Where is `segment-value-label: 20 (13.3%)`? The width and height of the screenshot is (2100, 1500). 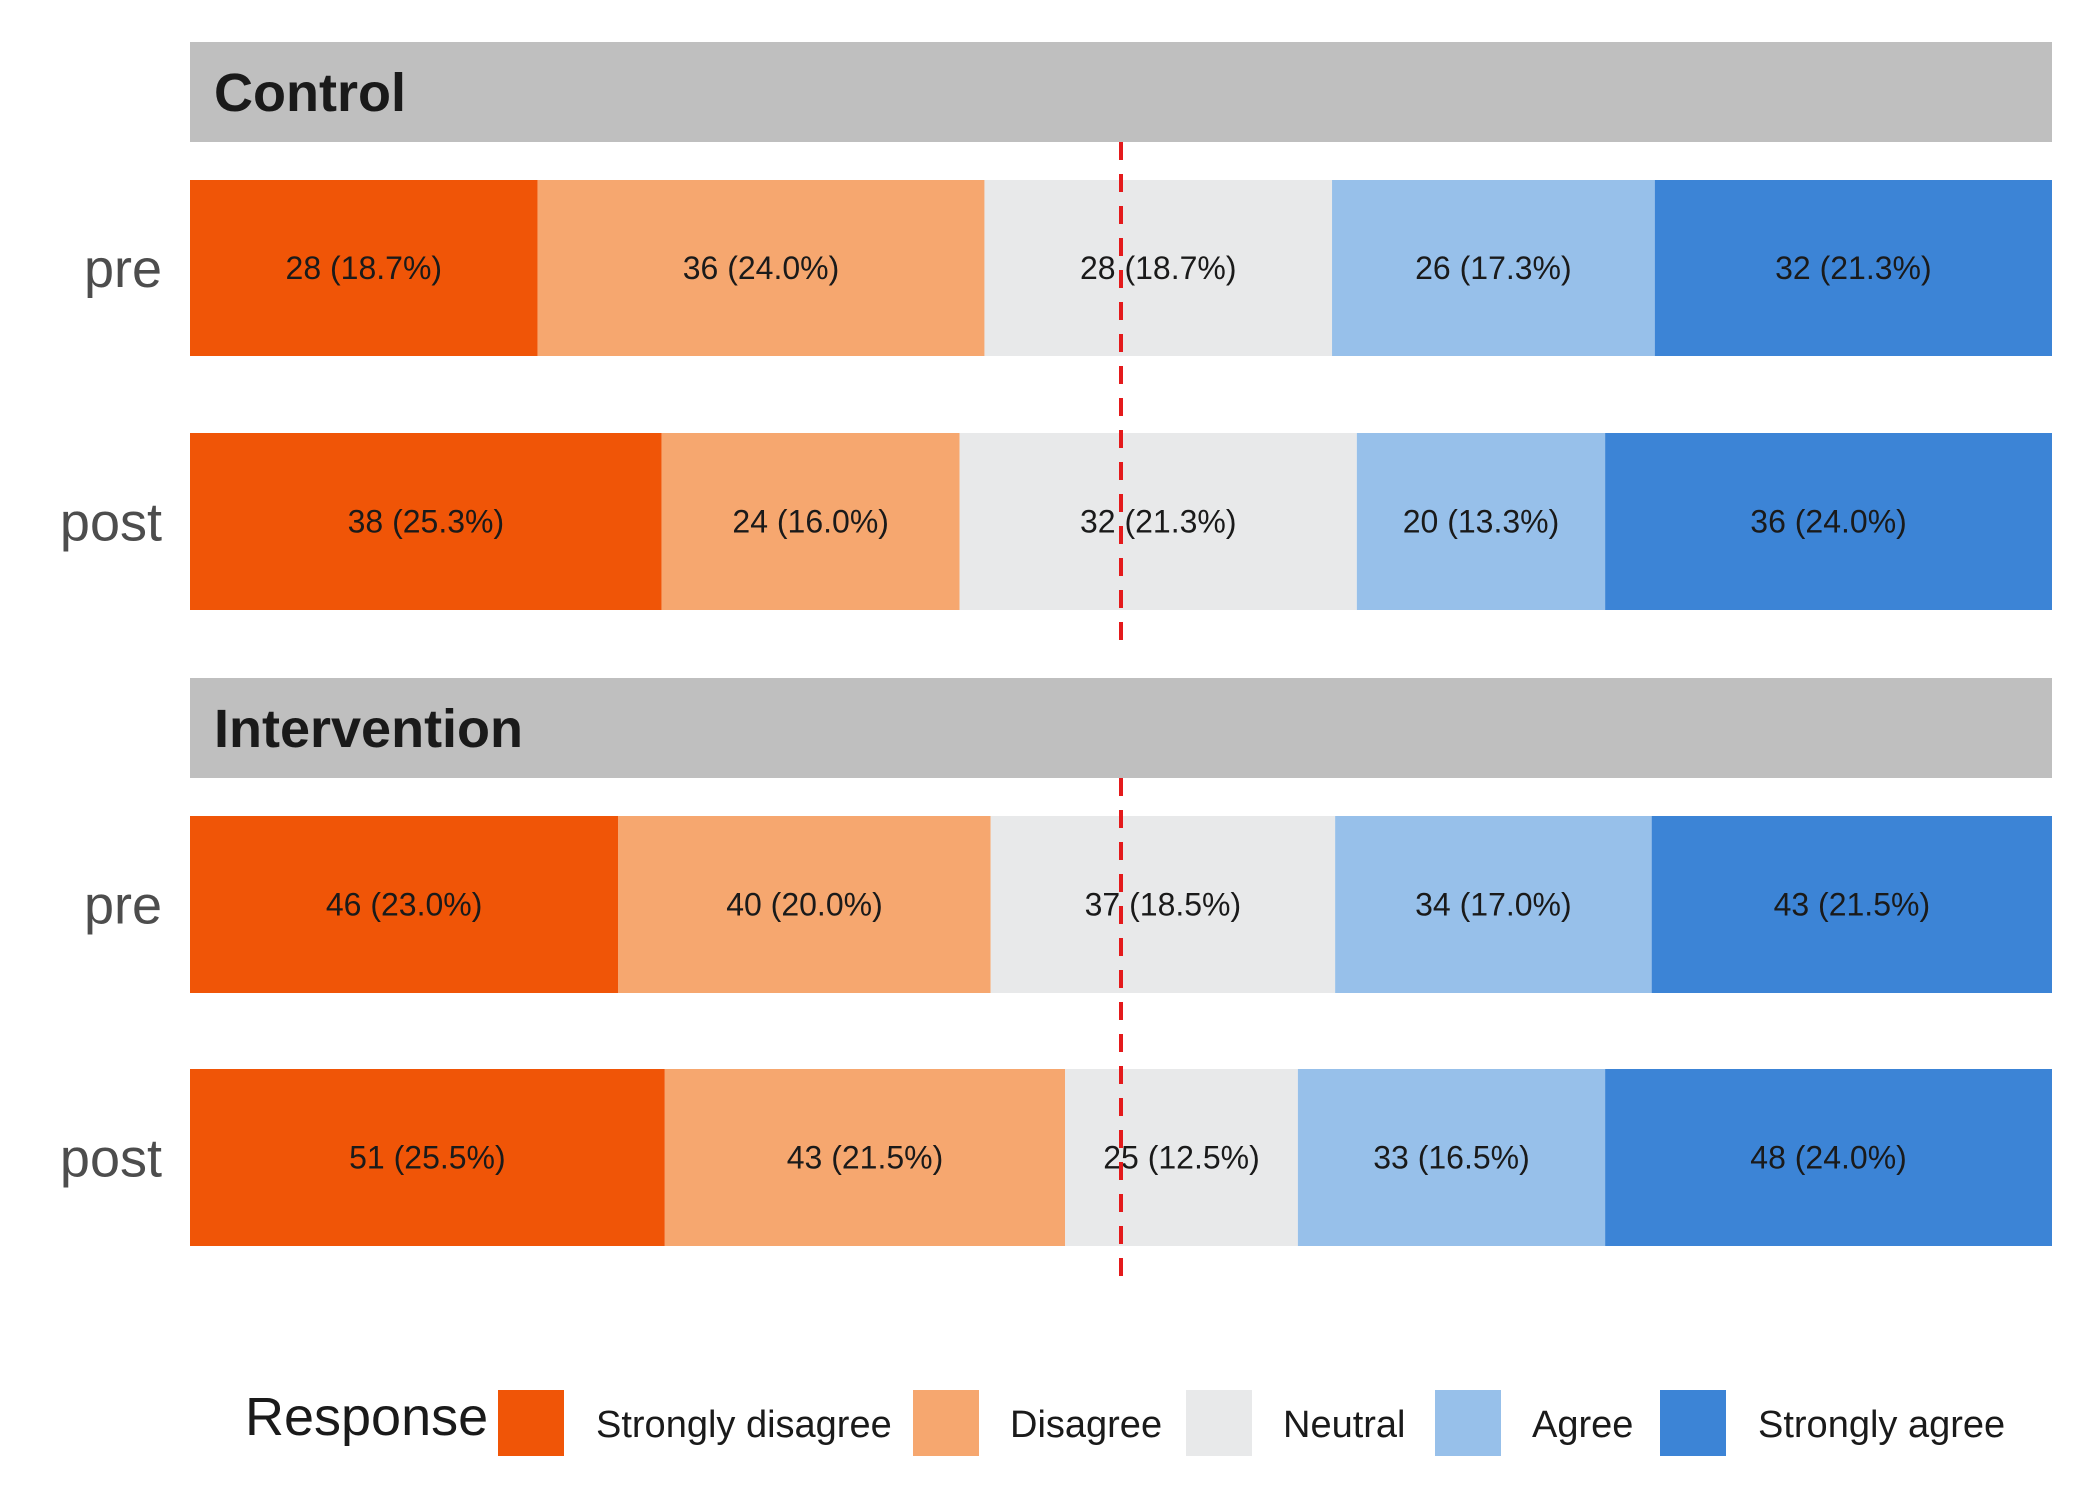 segment-value-label: 20 (13.3%) is located at coordinates (1481, 522).